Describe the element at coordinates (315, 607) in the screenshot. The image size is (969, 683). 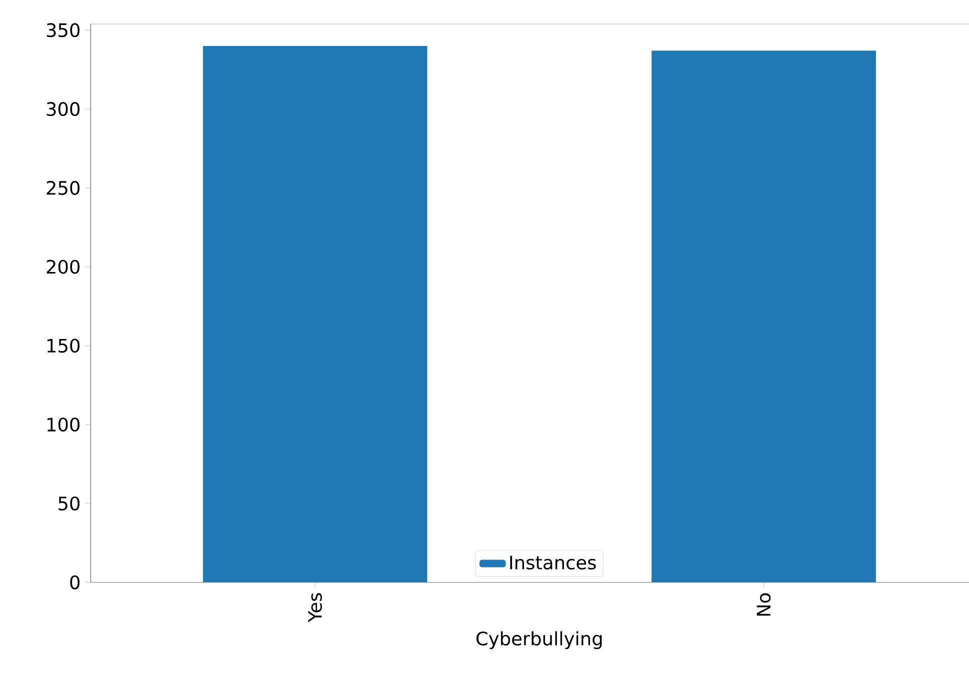
I see `x-tick-label: Yes` at that location.